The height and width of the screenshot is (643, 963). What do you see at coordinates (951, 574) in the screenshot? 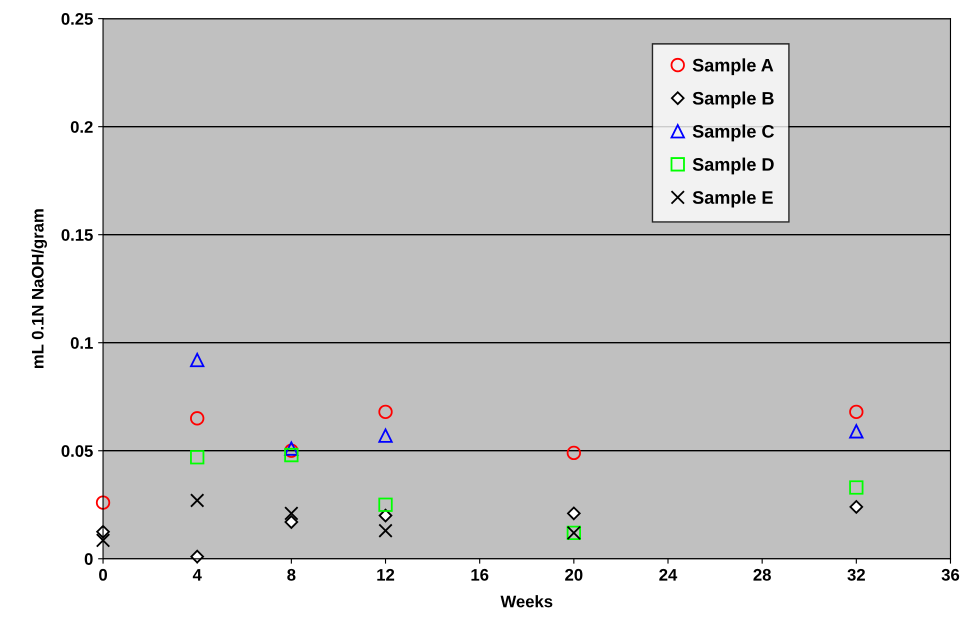
I see `x-tick-label: 36` at bounding box center [951, 574].